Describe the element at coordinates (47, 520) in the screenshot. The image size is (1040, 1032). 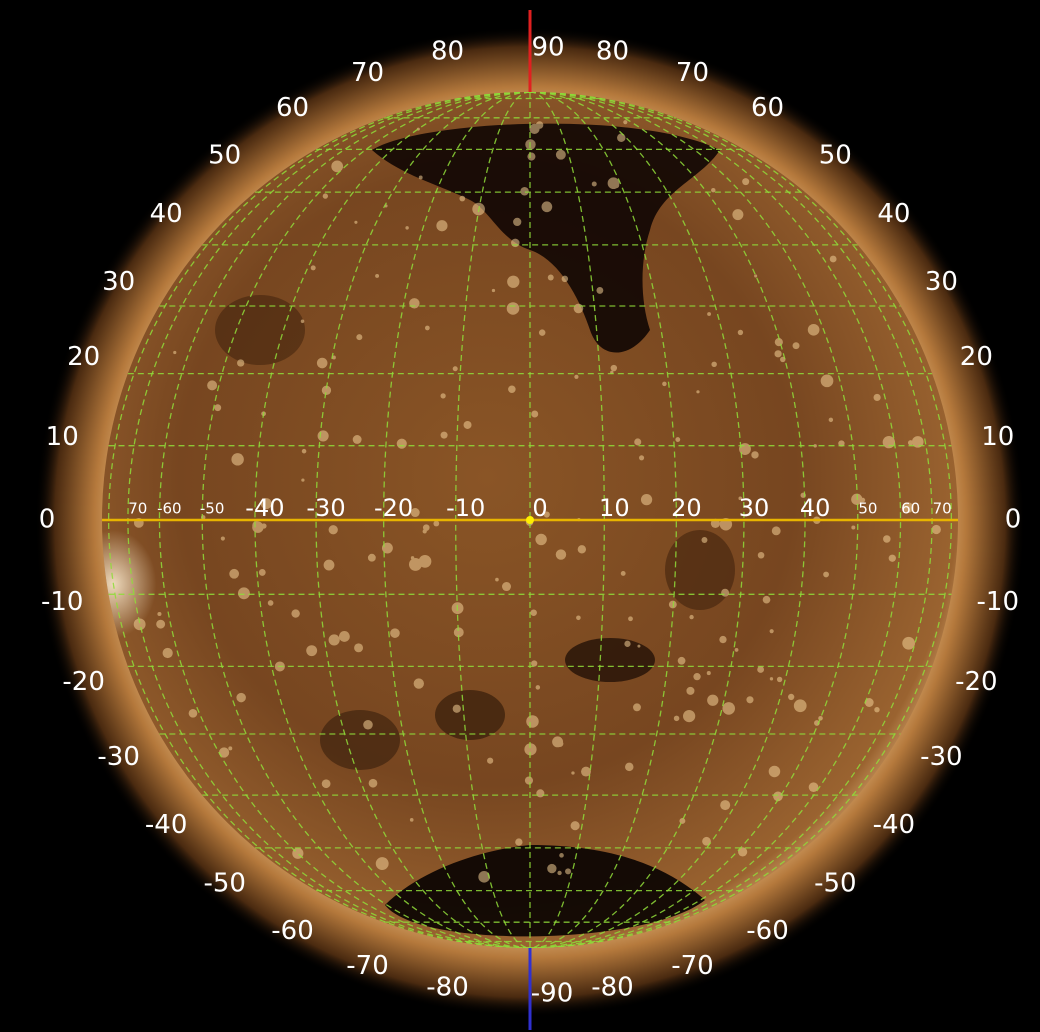
I see `latitude-label-left: 0` at that location.